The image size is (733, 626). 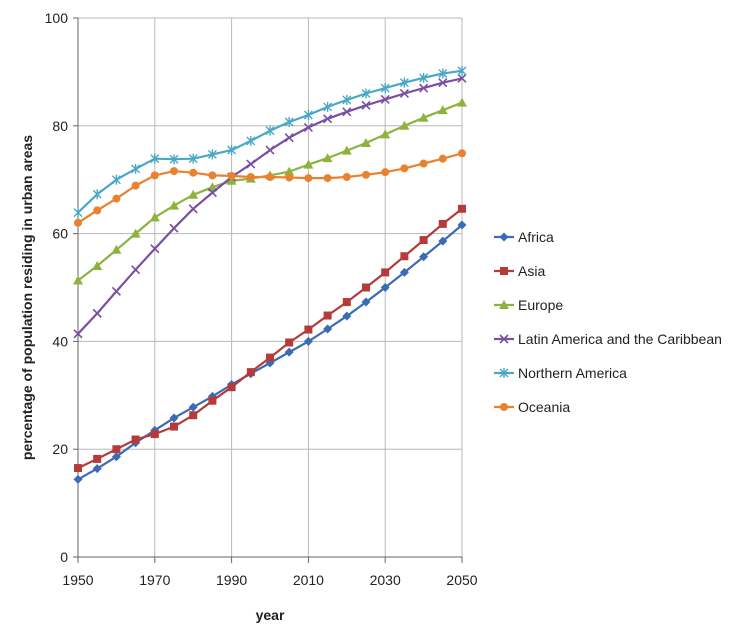 What do you see at coordinates (308, 580) in the screenshot?
I see `x-tick-label: 2010` at bounding box center [308, 580].